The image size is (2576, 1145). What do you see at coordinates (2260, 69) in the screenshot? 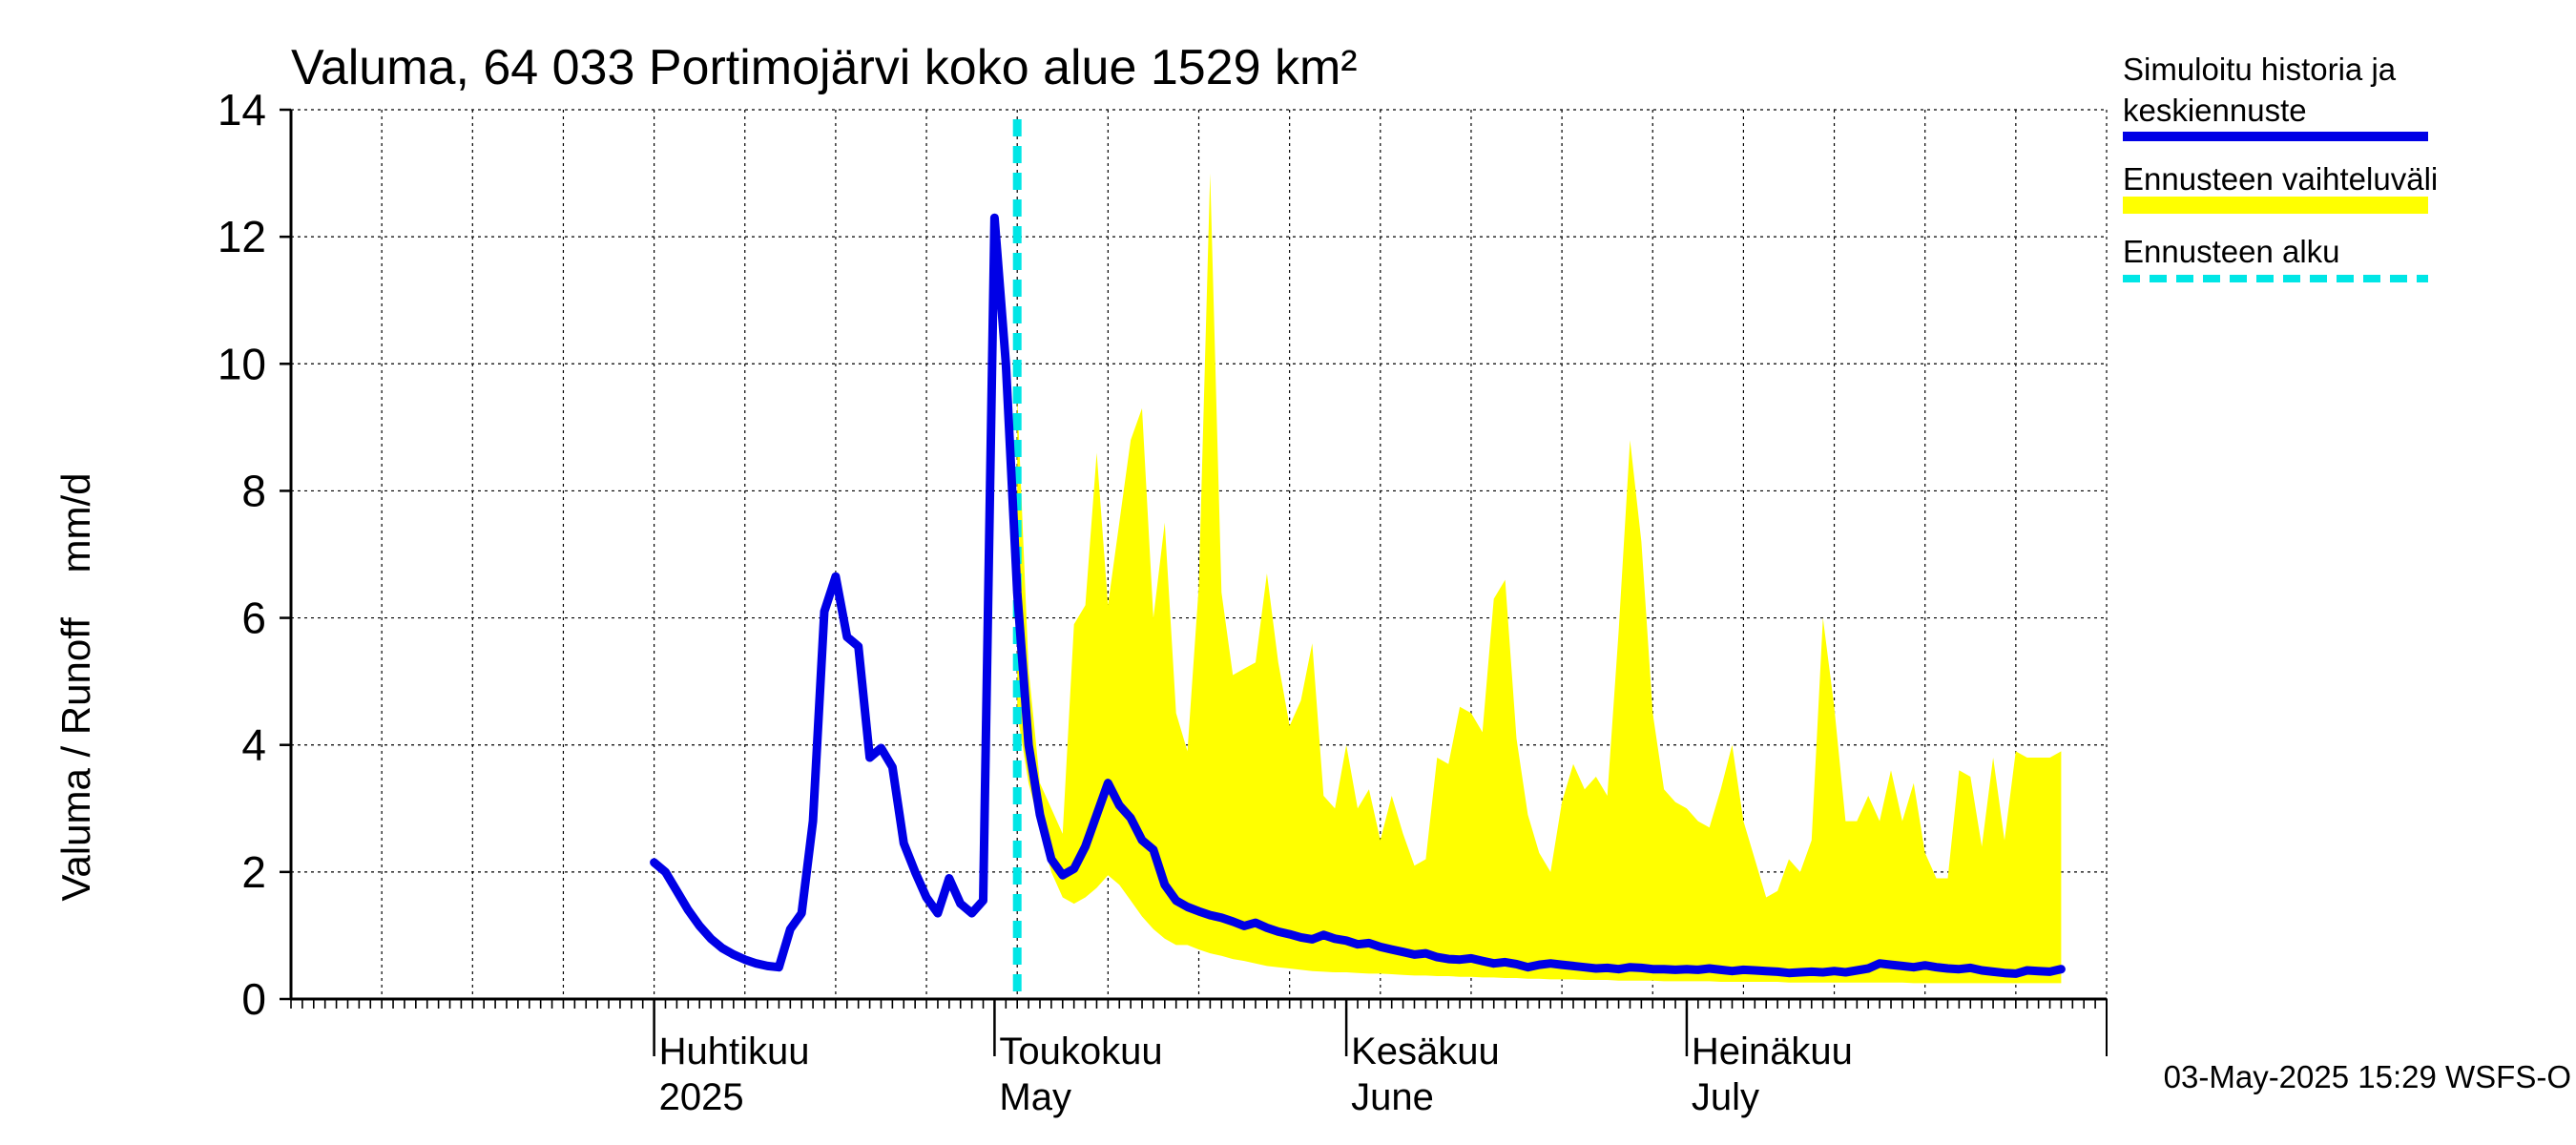
I see `legend-history-label-1: Simuloitu historia ja` at bounding box center [2260, 69].